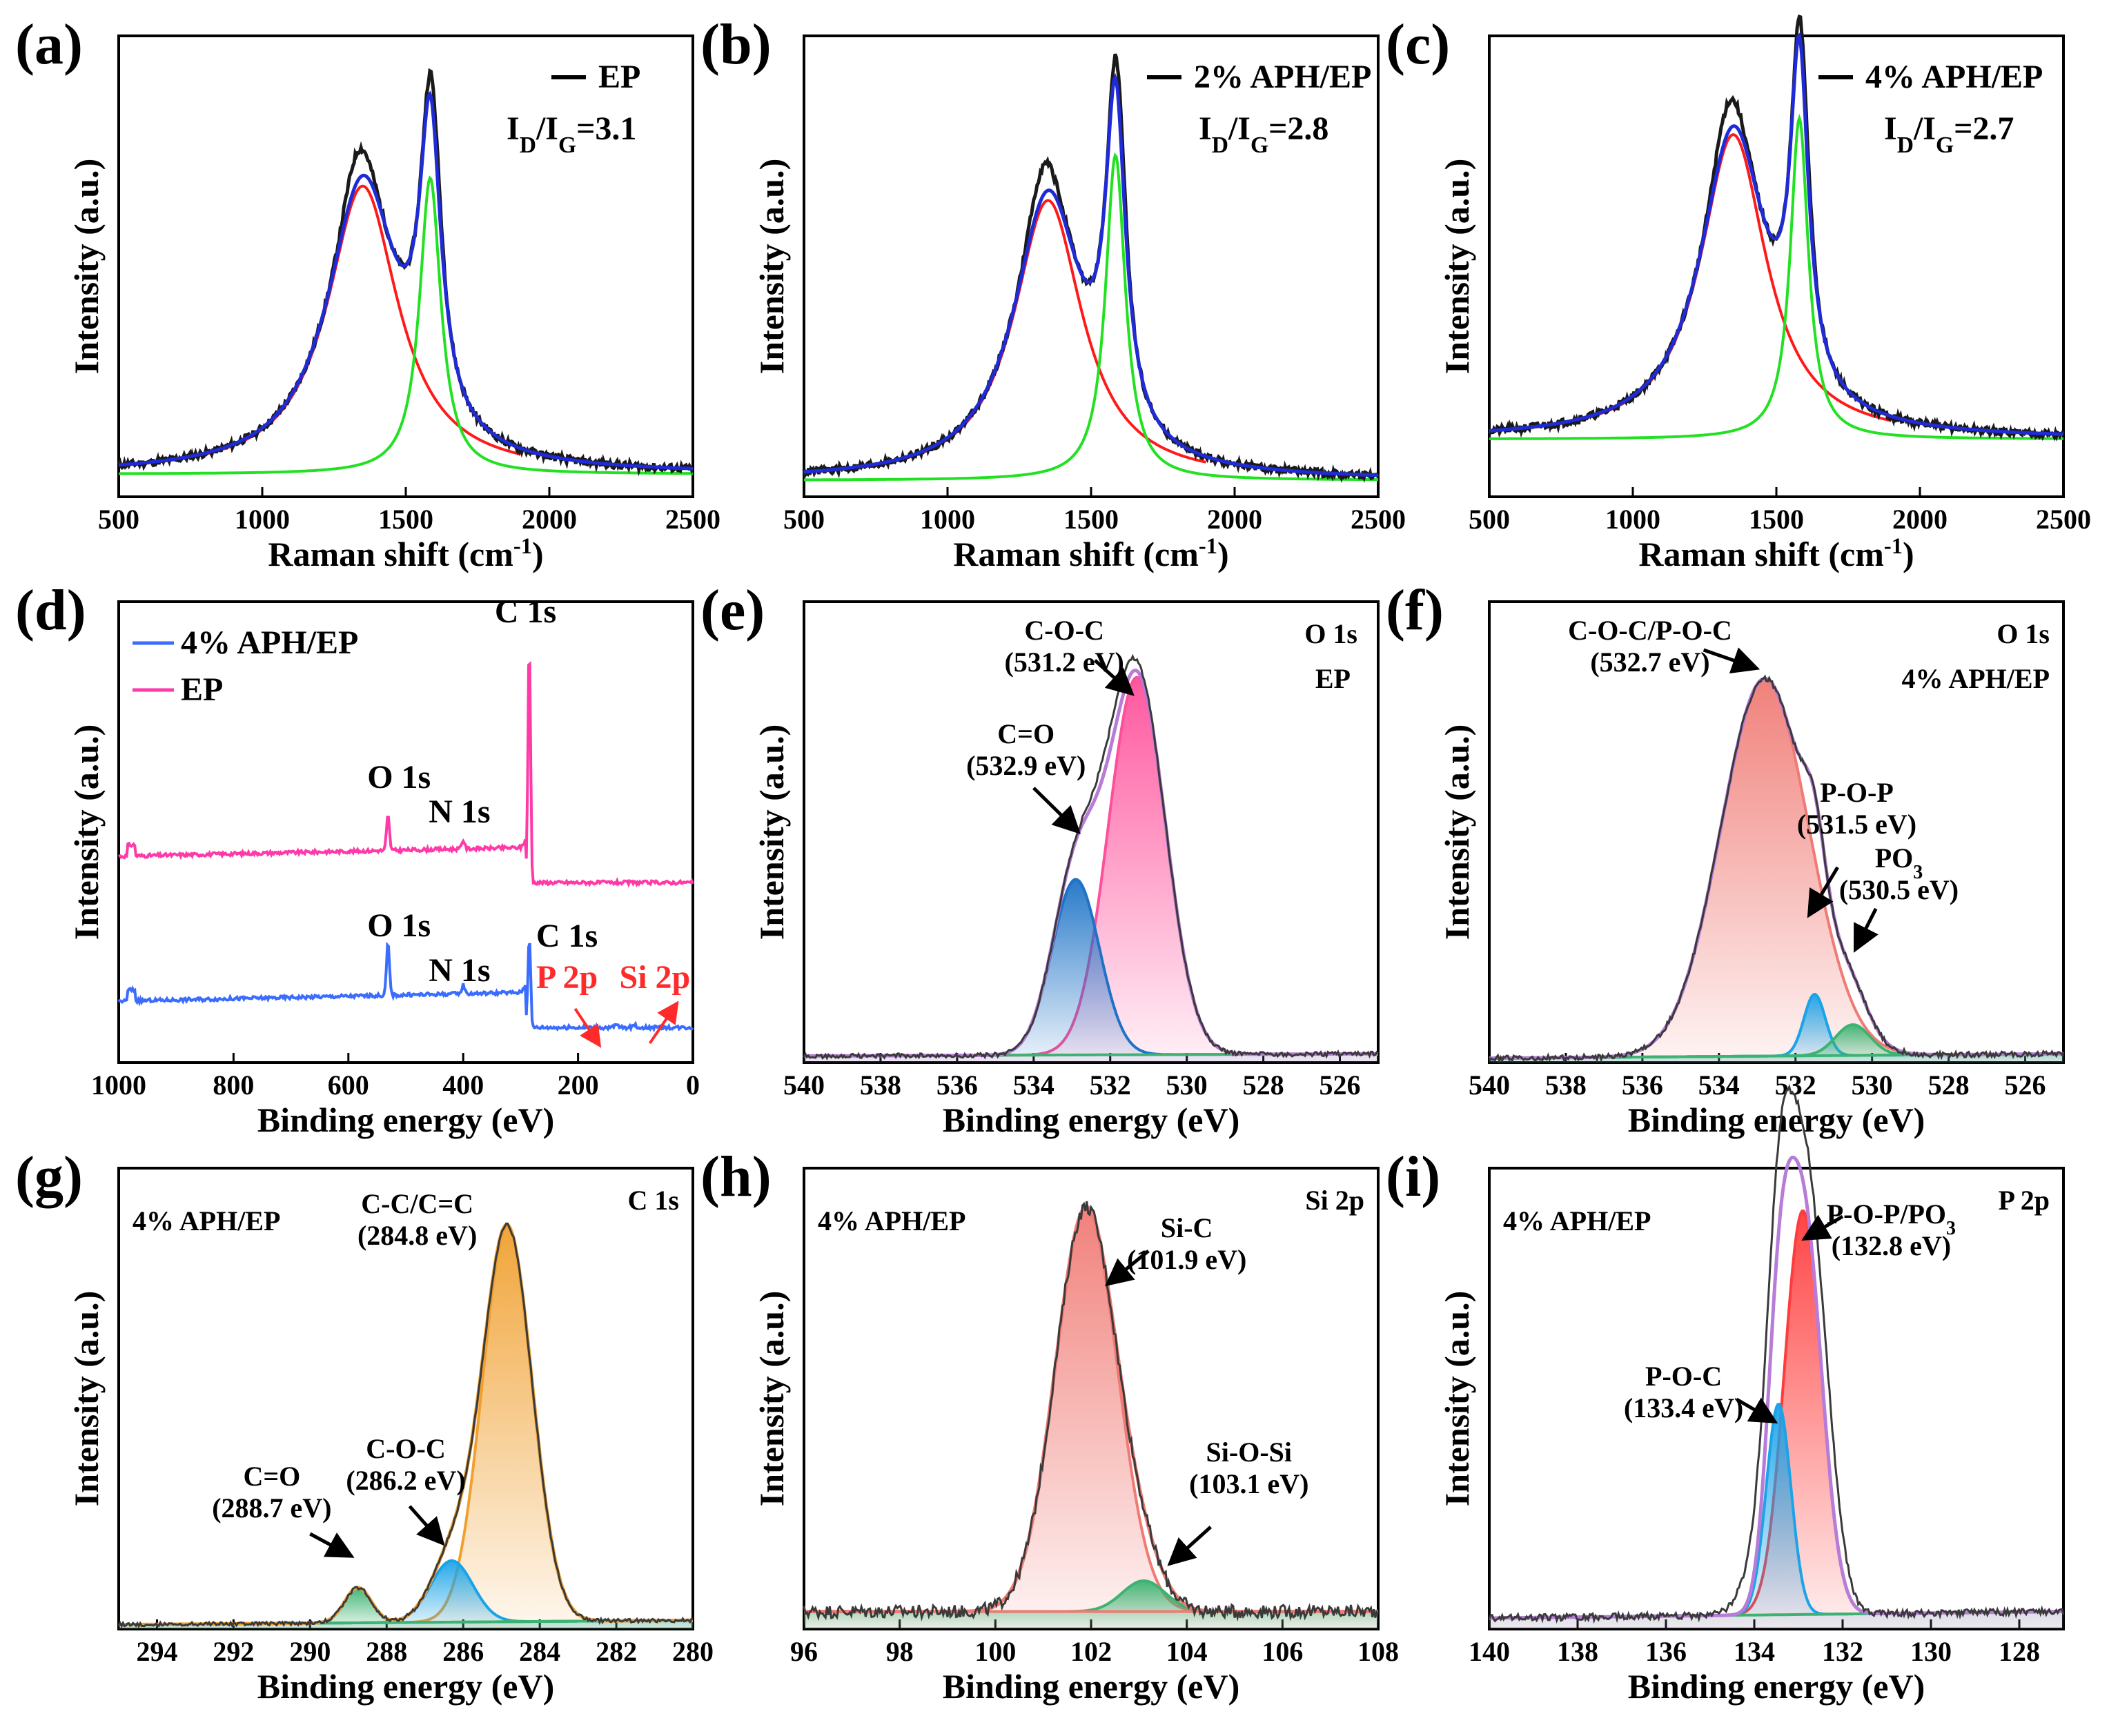  What do you see at coordinates (49, 45) in the screenshot?
I see `panel-label: (a)` at bounding box center [49, 45].